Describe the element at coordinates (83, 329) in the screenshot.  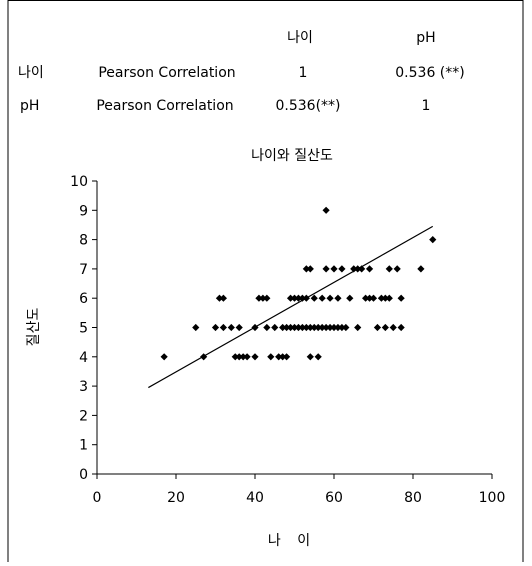
I see `y-tick-label: 5` at that location.